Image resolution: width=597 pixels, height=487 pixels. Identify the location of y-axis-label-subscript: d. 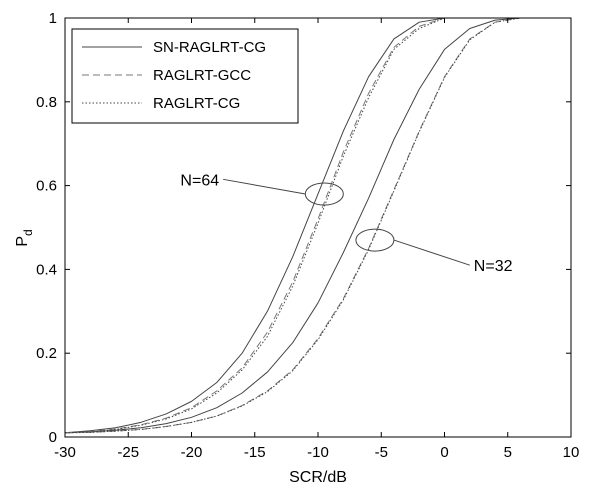
(28, 232).